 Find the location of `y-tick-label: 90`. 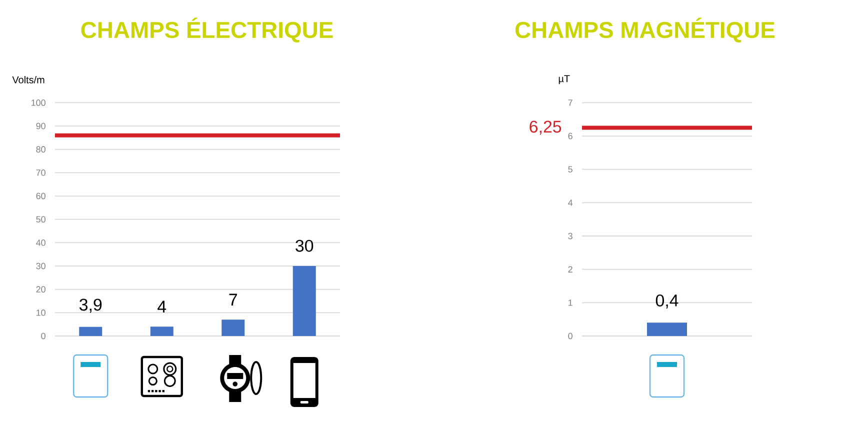

y-tick-label: 90 is located at coordinates (41, 126).